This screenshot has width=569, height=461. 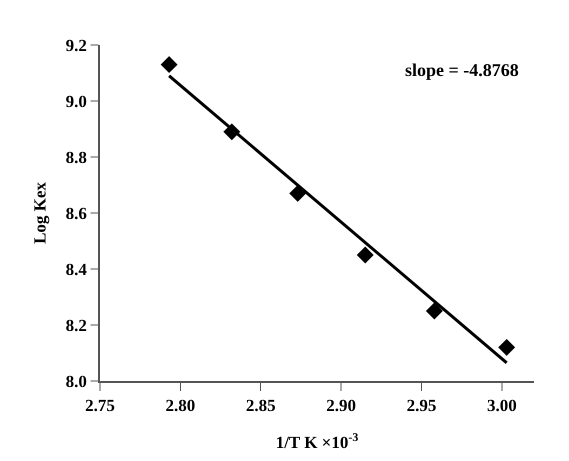 What do you see at coordinates (180, 406) in the screenshot?
I see `x-tick-label: 2.80` at bounding box center [180, 406].